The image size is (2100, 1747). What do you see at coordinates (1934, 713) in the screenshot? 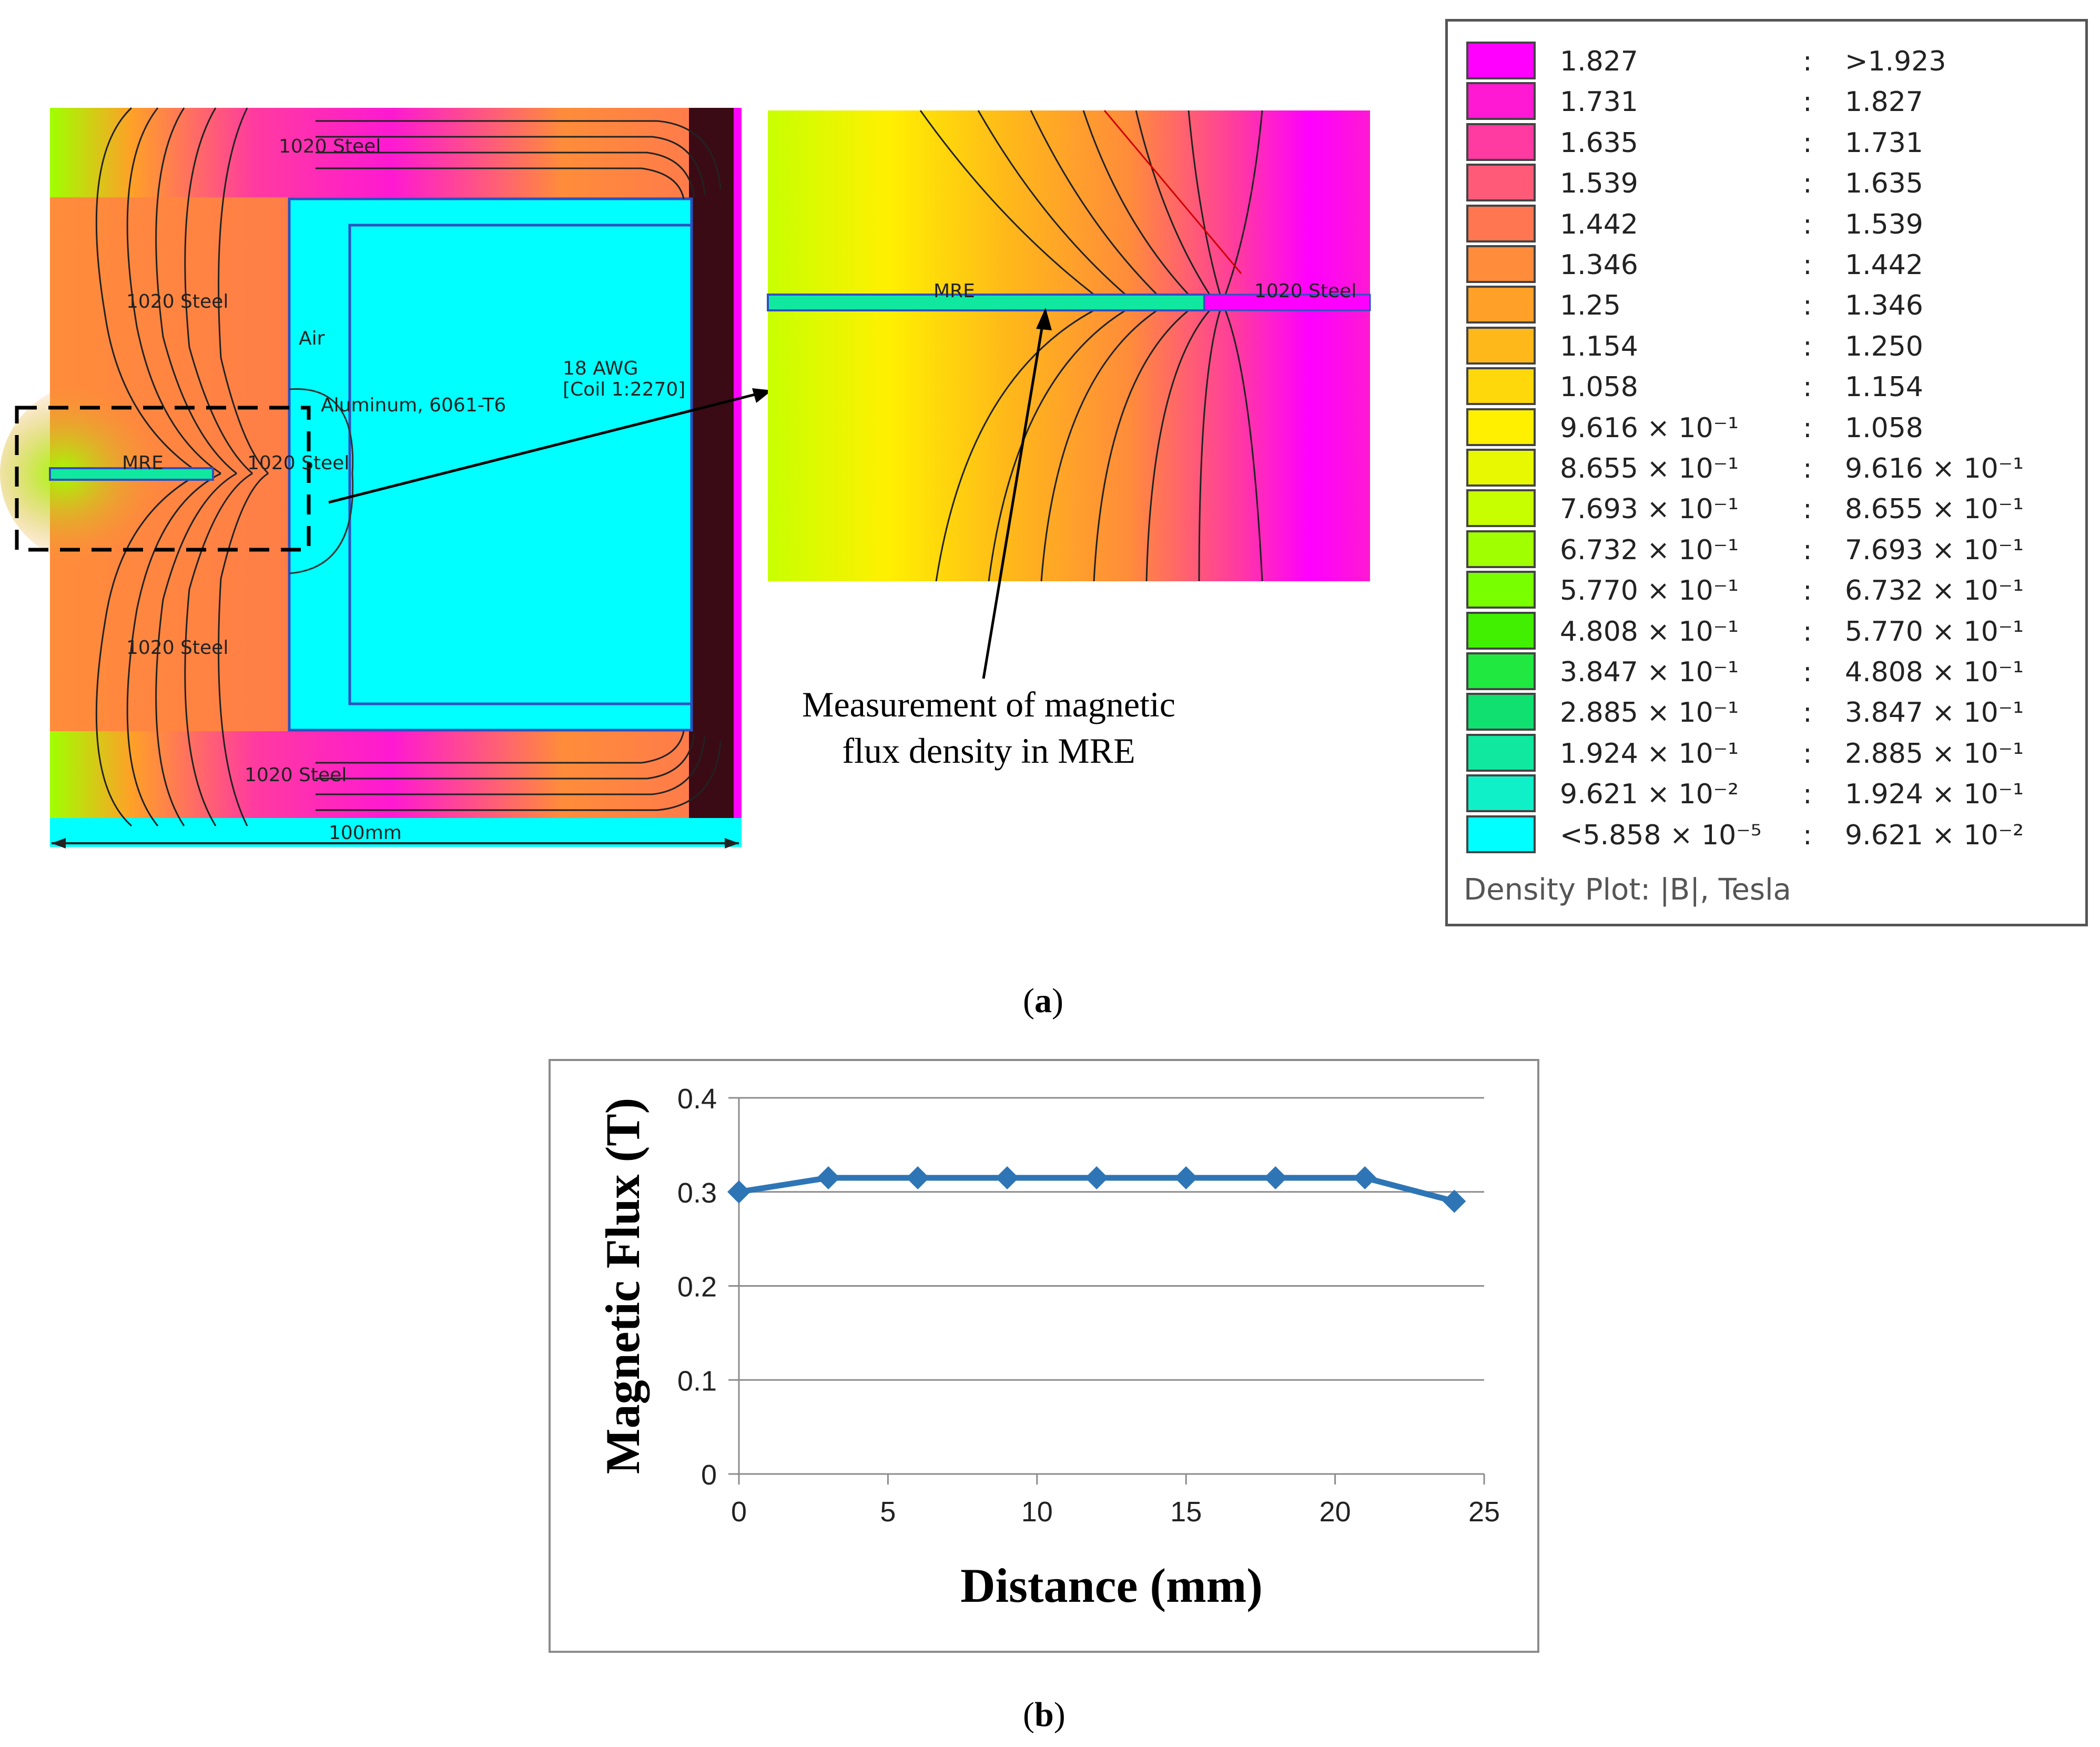
I see `legend-range-high: 3.847 × 10⁻¹` at bounding box center [1934, 713].